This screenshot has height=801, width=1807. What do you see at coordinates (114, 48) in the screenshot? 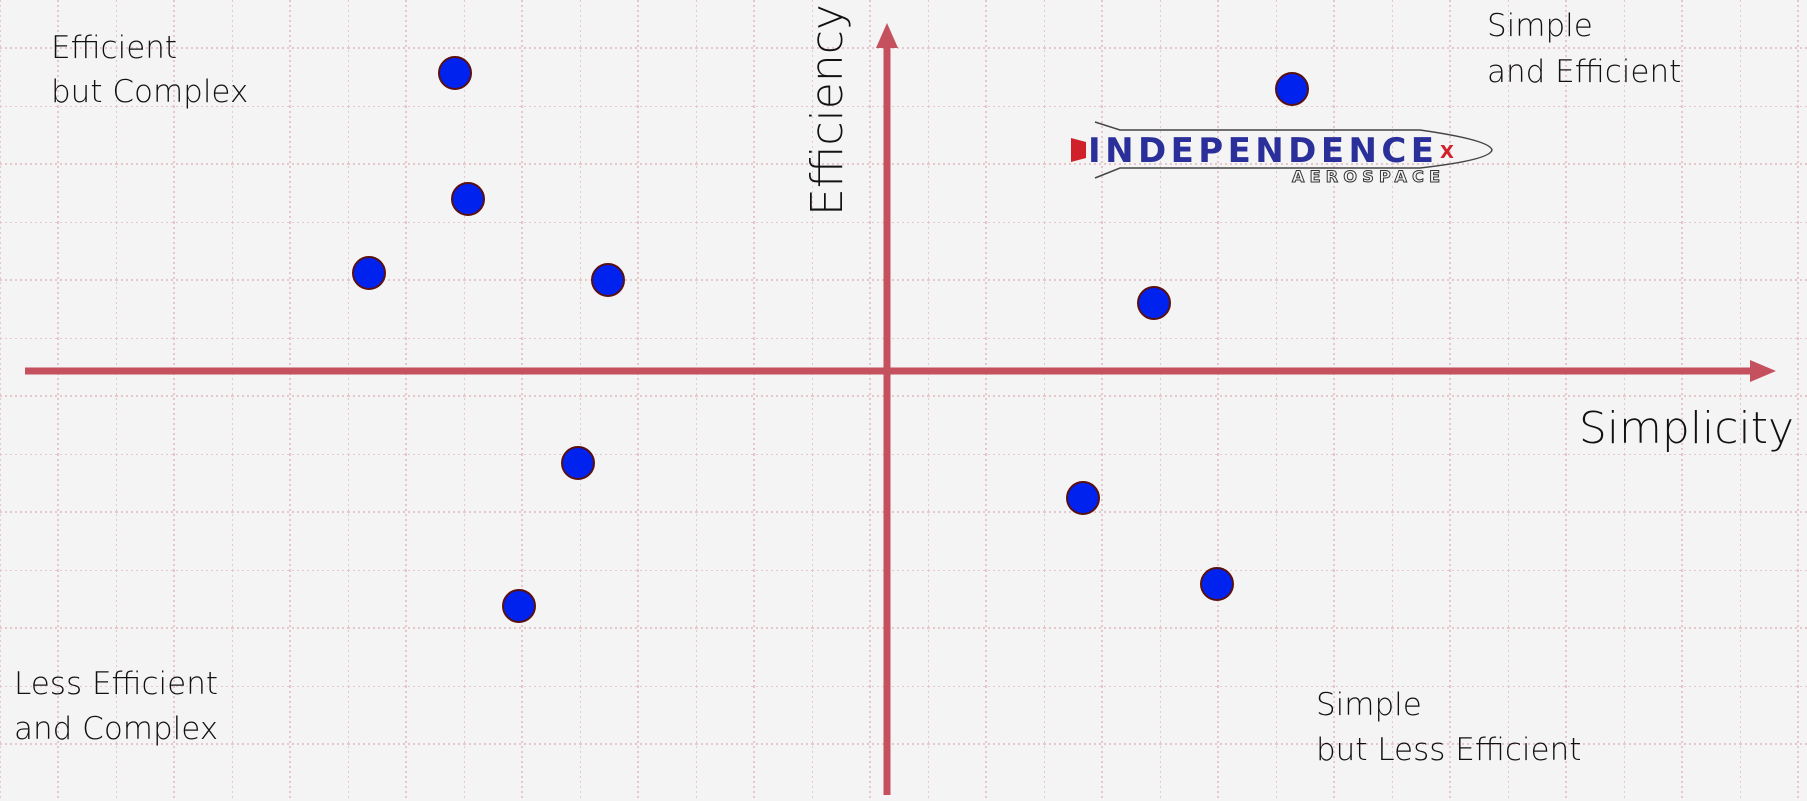
I see `quadrant-label: Efficient` at bounding box center [114, 48].